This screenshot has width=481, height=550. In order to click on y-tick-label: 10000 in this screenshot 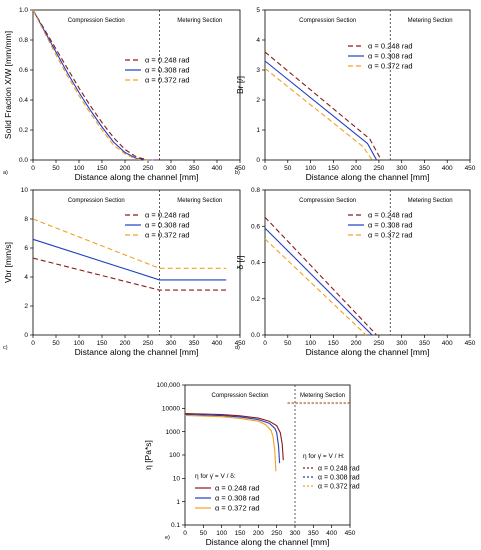, I will do `click(171, 409)`.